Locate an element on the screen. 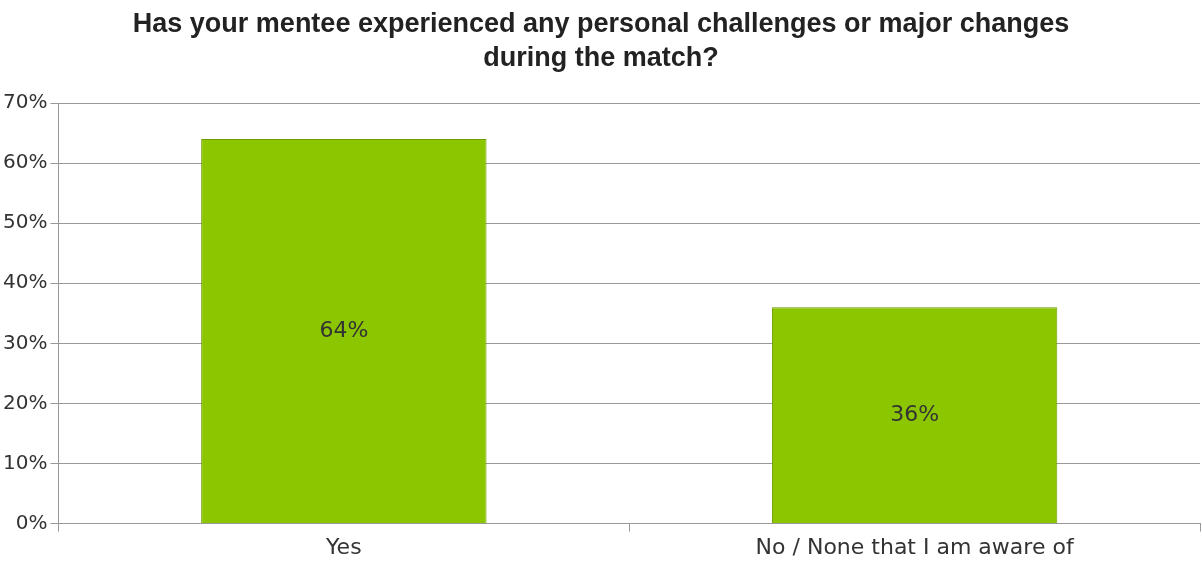  y-tick-label: 10% is located at coordinates (25, 461).